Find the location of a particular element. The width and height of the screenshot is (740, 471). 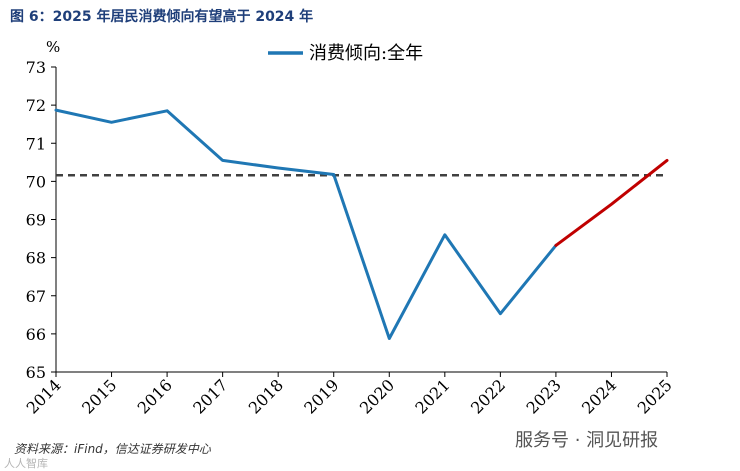

x-tick-label: 2020 is located at coordinates (377, 396).